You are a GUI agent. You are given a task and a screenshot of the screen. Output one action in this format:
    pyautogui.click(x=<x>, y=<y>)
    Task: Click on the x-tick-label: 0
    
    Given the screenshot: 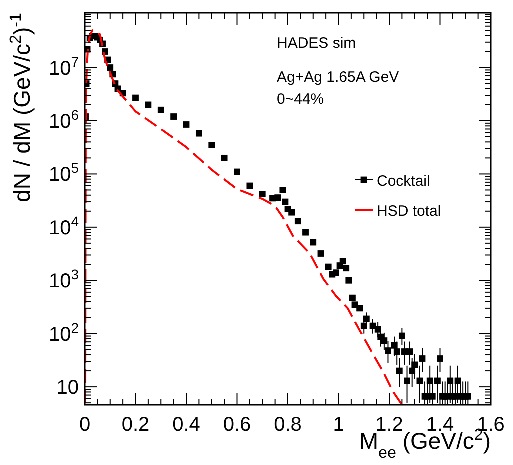 What is the action you would take?
    pyautogui.click(x=85, y=425)
    